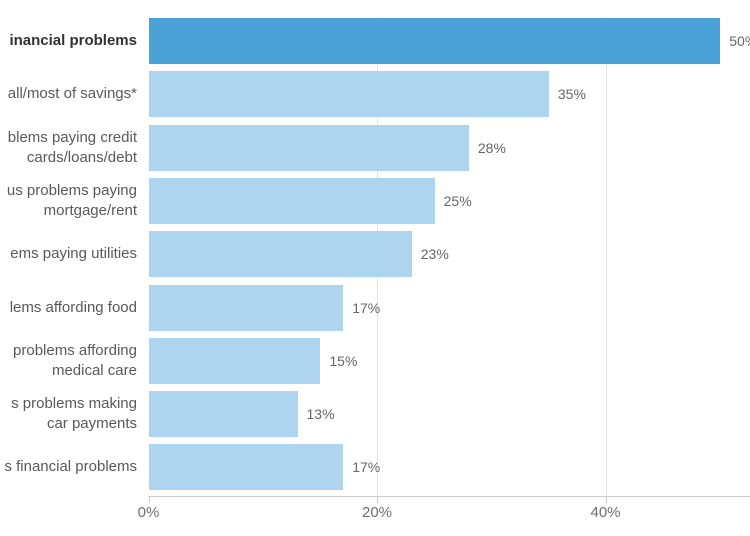  What do you see at coordinates (246, 307) in the screenshot?
I see `bar-food` at bounding box center [246, 307].